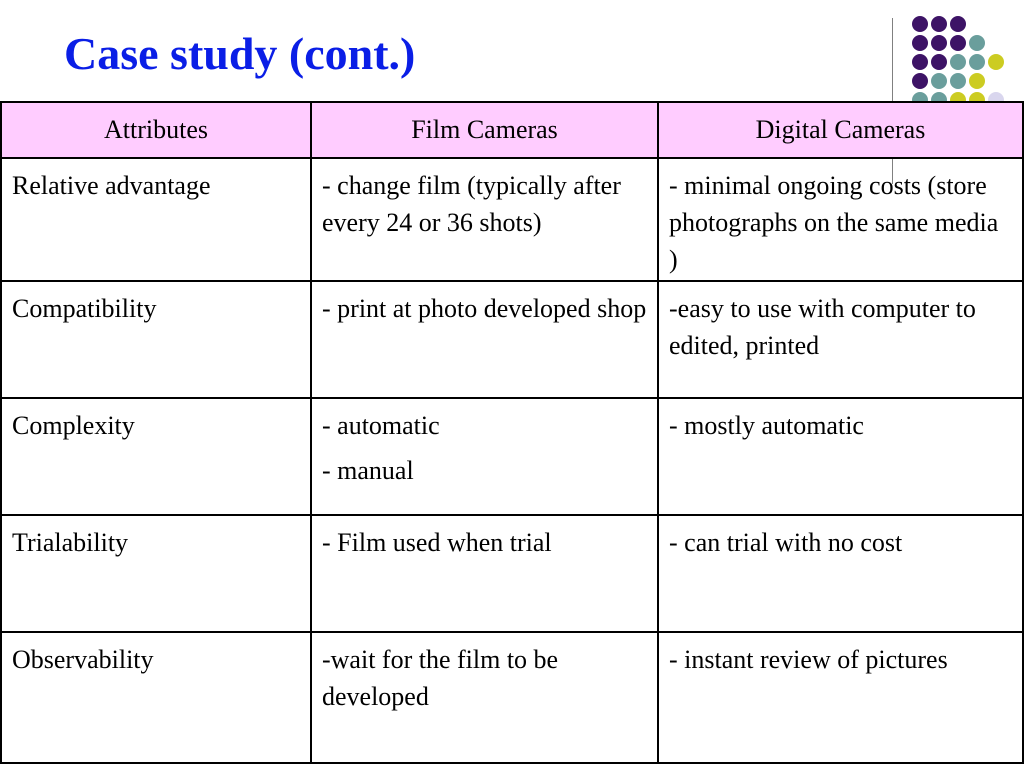  What do you see at coordinates (156, 219) in the screenshot?
I see `attribute-cell: Relative advantage` at bounding box center [156, 219].